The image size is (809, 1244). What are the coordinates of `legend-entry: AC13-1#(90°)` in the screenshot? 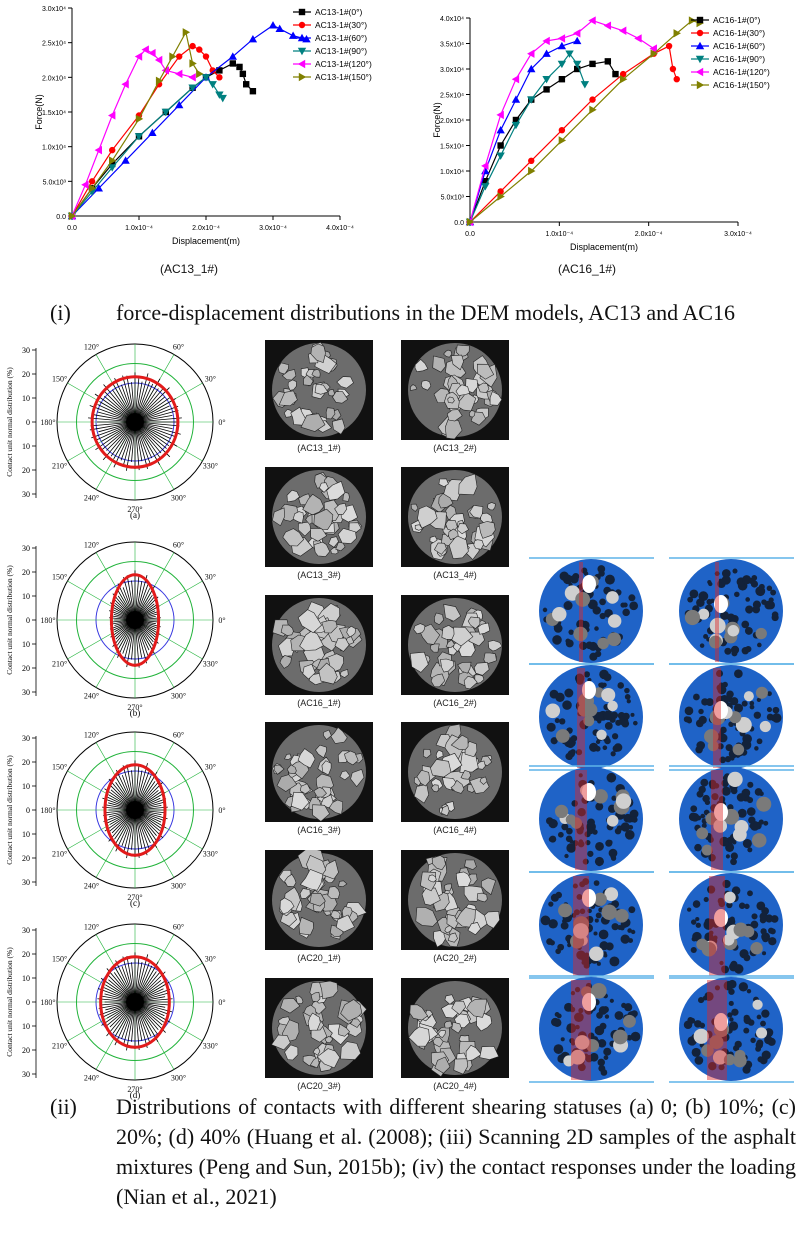 It's located at (341, 51).